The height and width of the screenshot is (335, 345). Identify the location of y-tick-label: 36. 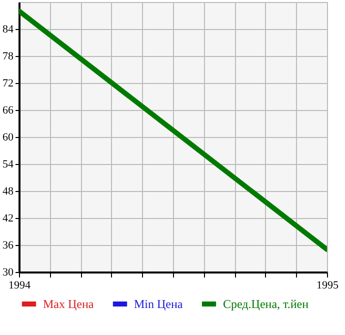
(8, 246).